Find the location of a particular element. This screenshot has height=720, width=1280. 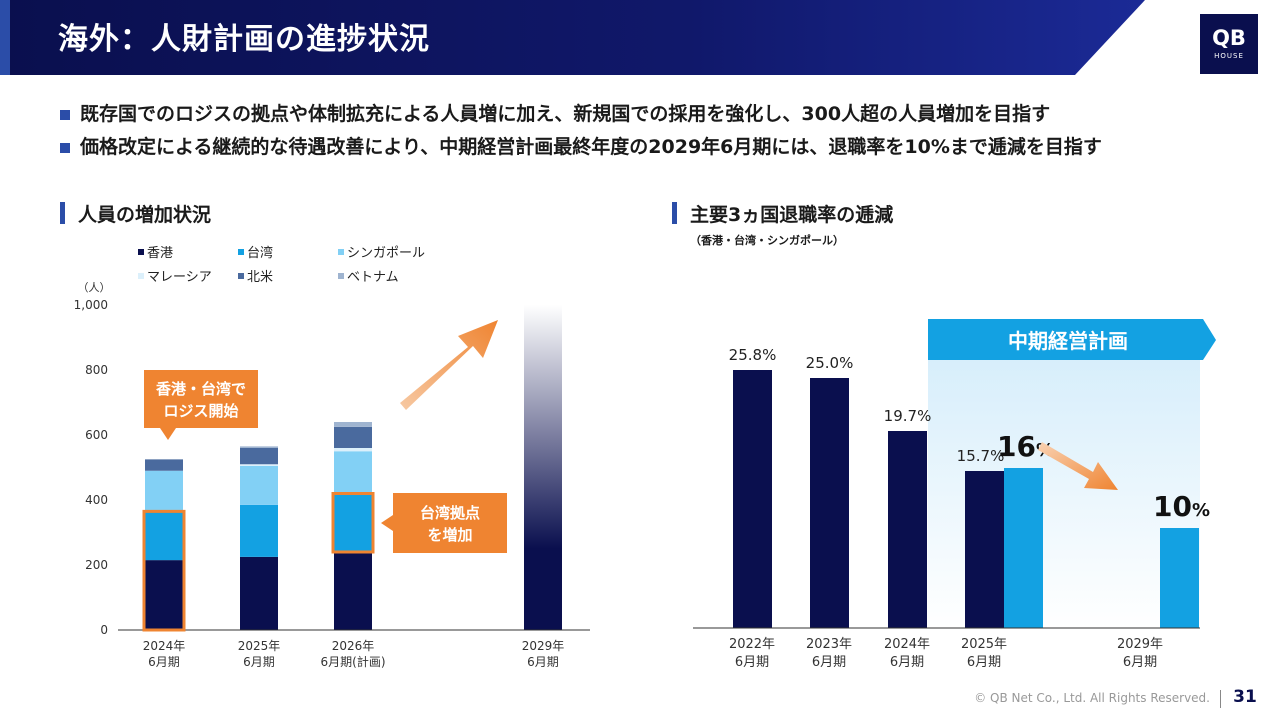

y-tick-label: 800 is located at coordinates (96, 370).